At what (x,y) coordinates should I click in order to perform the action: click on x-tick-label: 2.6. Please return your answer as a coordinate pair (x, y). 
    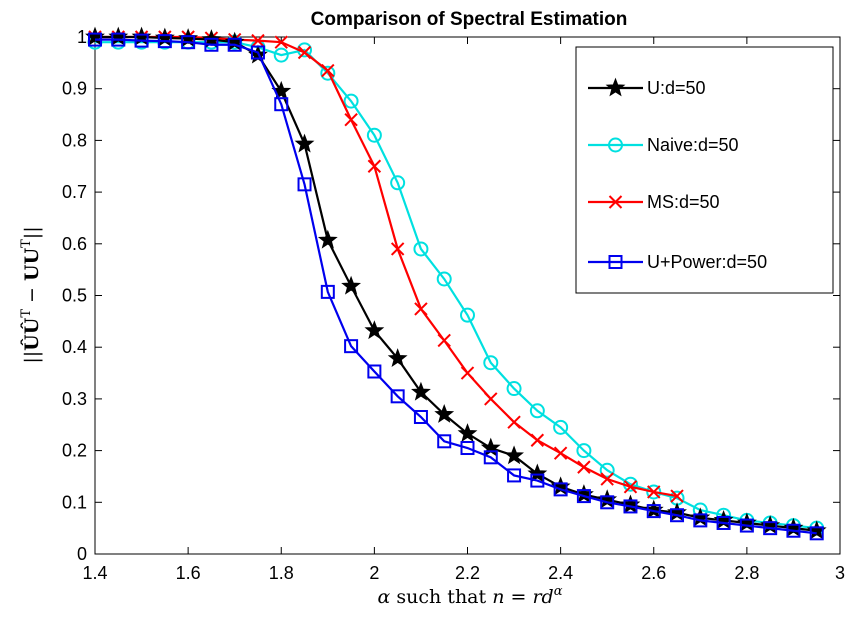
    Looking at the image, I should click on (653, 573).